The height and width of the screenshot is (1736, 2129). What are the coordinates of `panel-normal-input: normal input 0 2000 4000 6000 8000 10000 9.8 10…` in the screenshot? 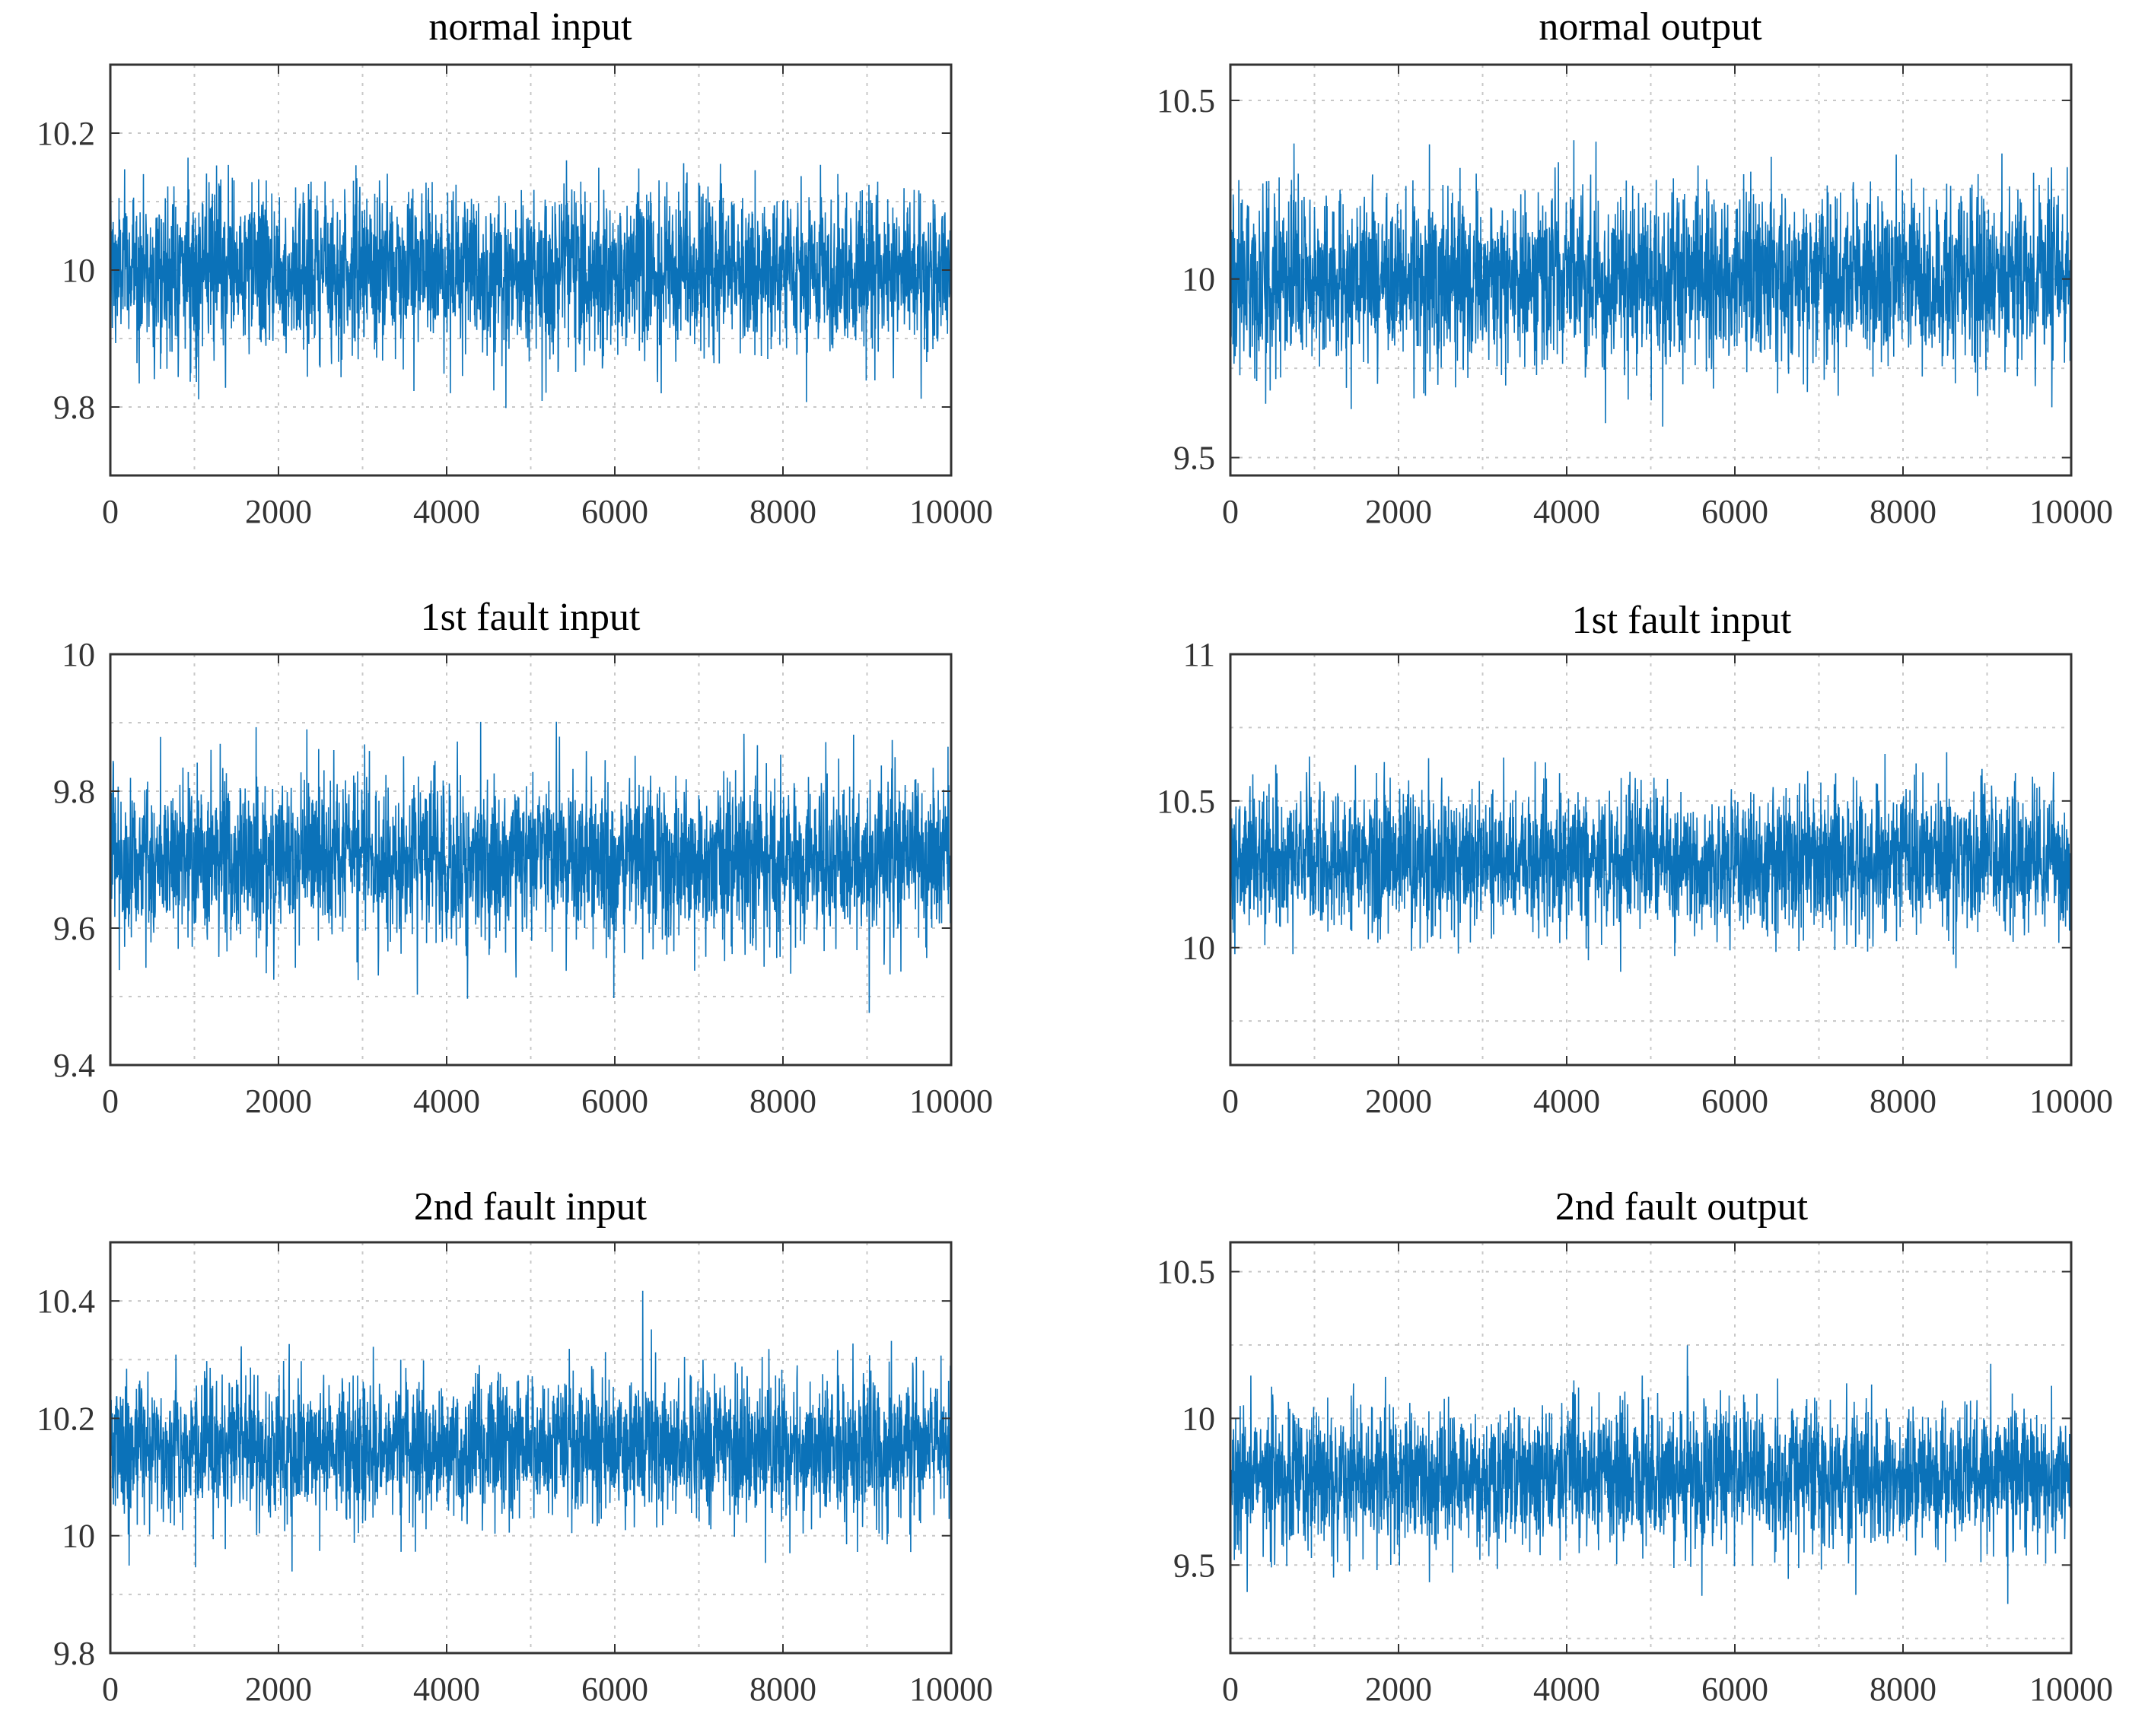 It's located at (515, 267).